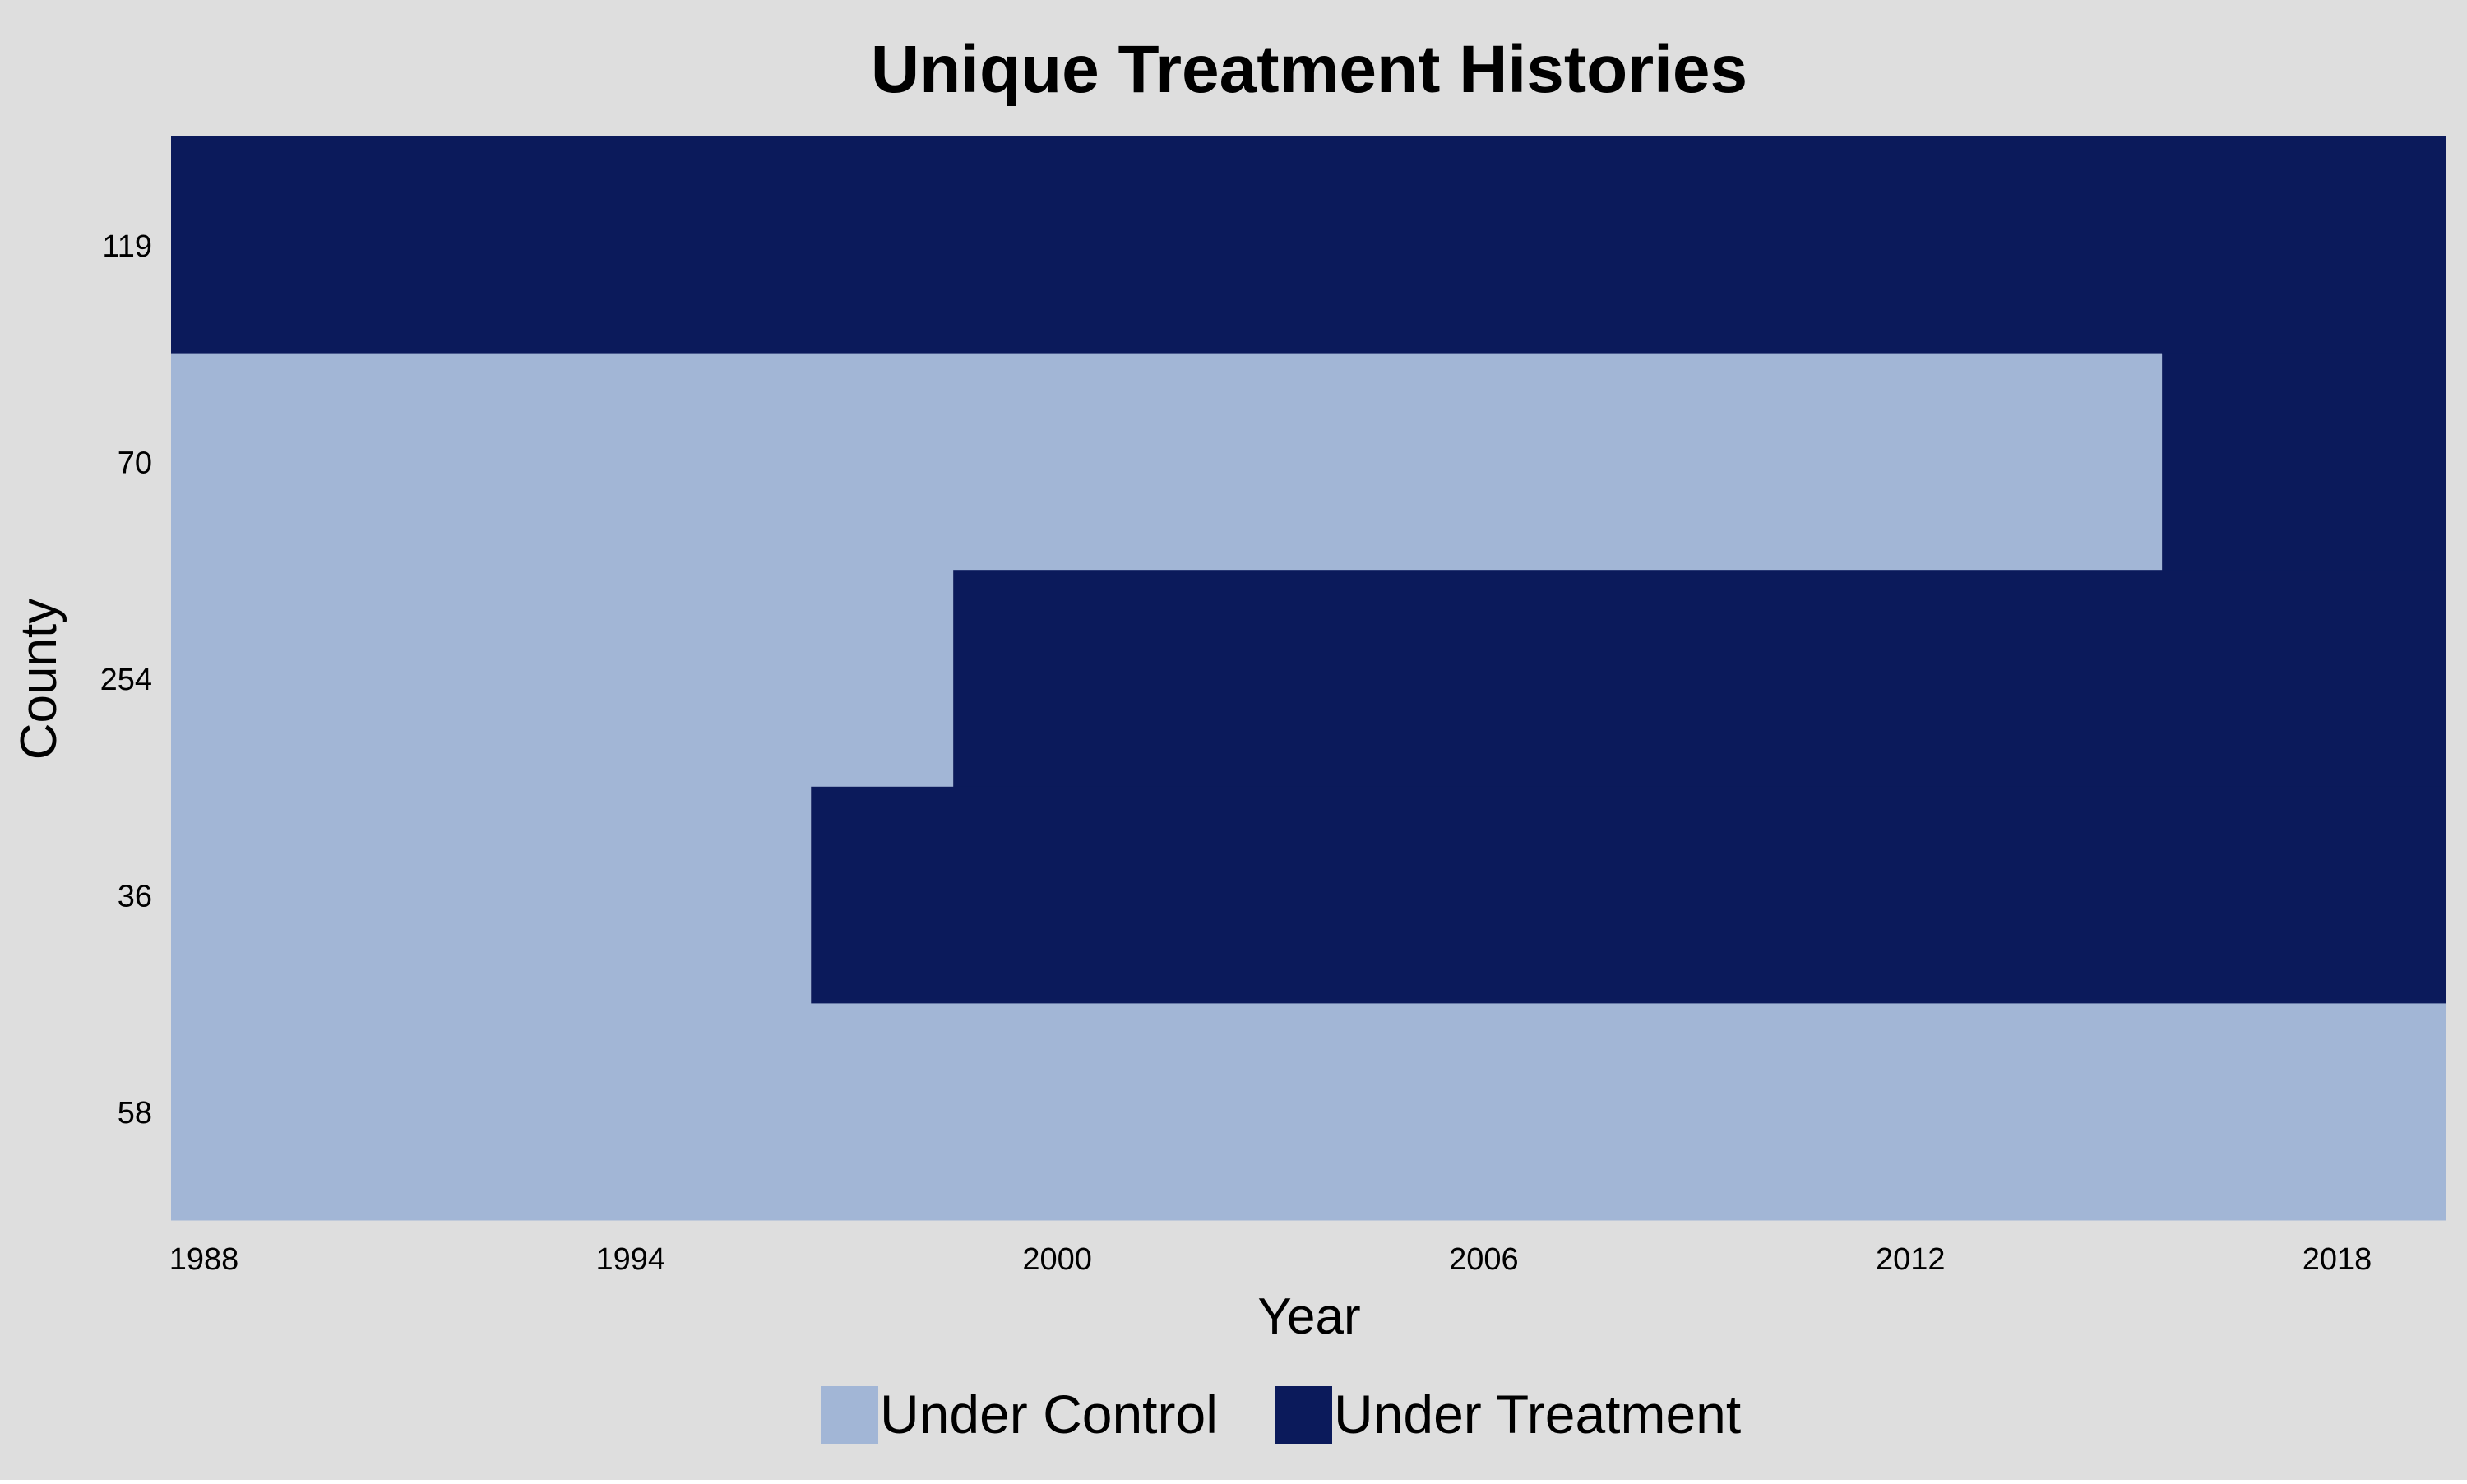 This screenshot has height=1484, width=2467. I want to click on y-tick-label-70: 70, so click(135, 463).